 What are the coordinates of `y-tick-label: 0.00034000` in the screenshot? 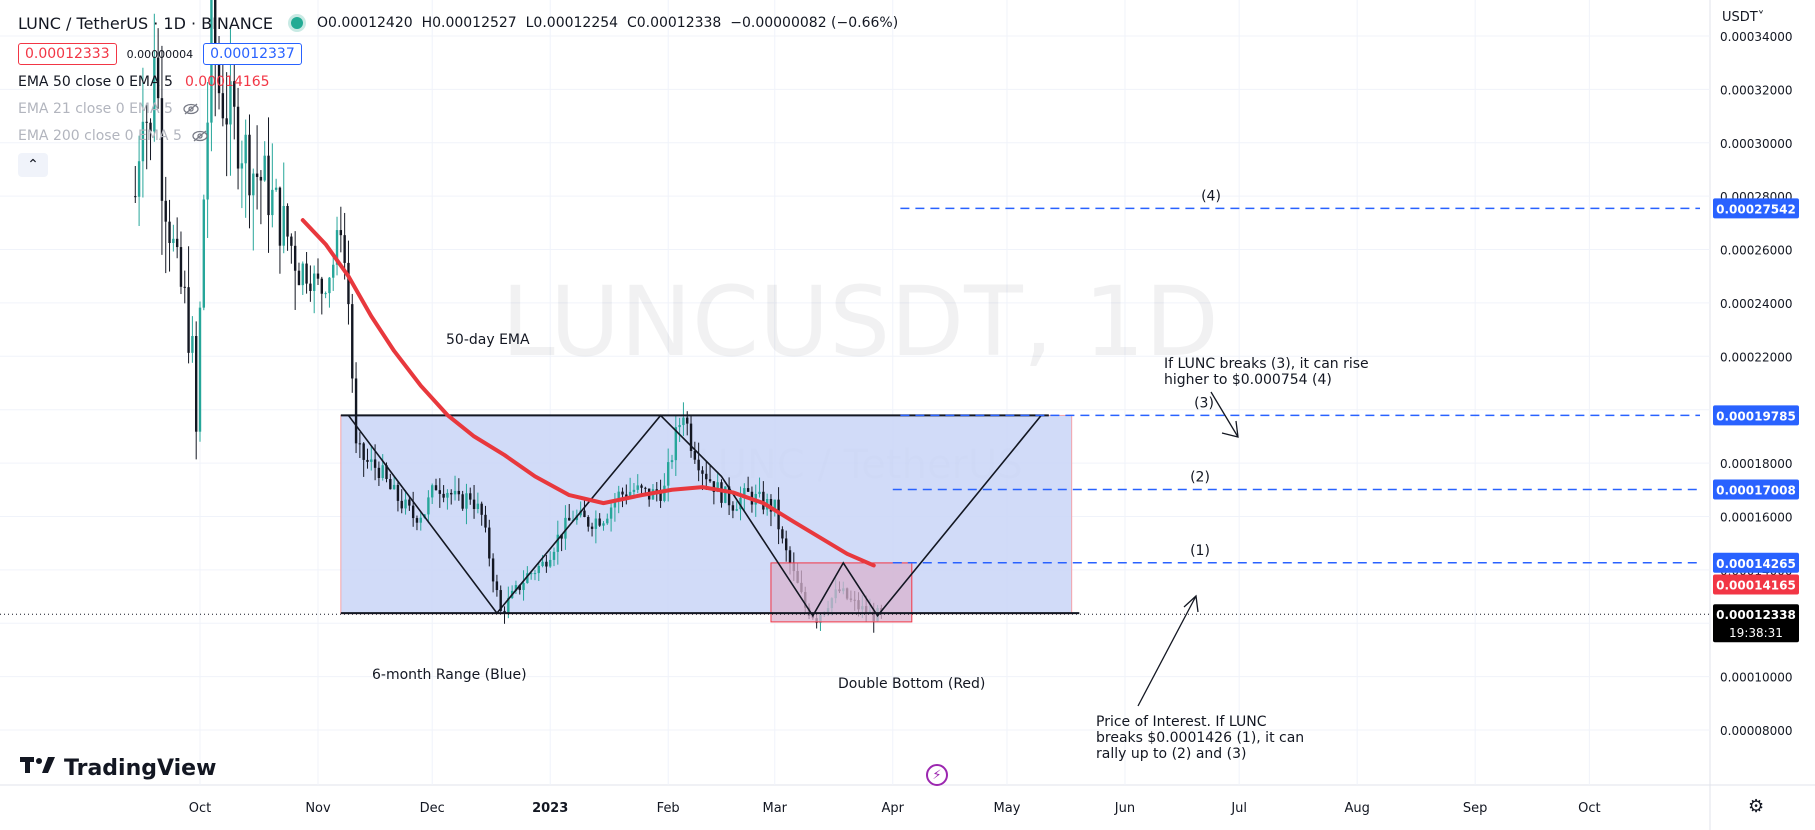 It's located at (1756, 37).